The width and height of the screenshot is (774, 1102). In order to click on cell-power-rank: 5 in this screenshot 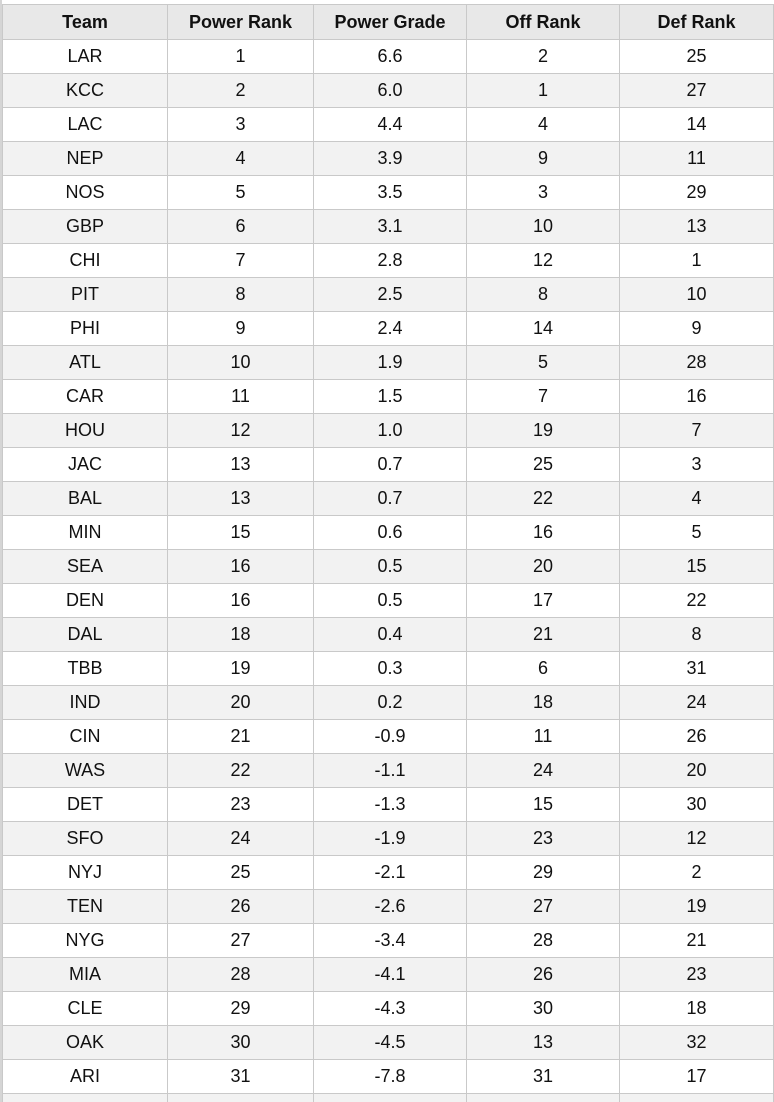, I will do `click(240, 192)`.